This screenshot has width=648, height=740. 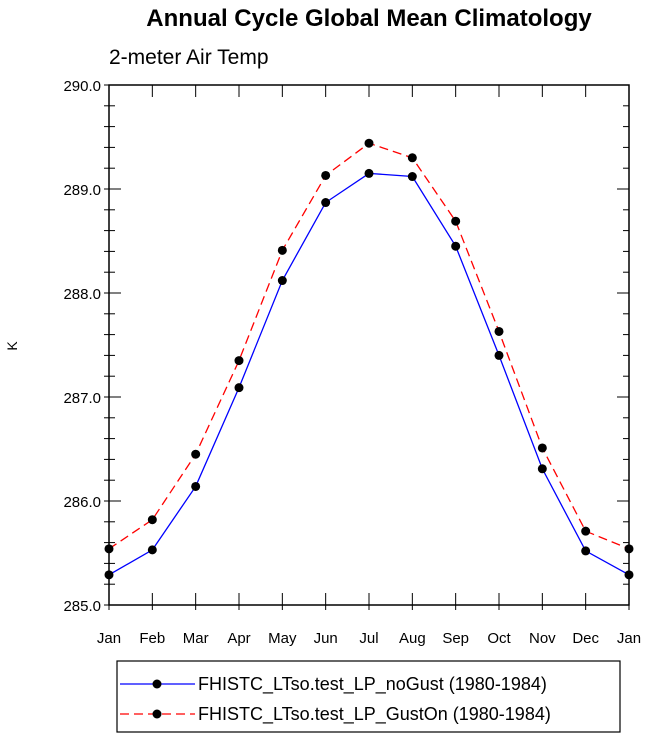 I want to click on x-tick-label: Dec, so click(x=585, y=638).